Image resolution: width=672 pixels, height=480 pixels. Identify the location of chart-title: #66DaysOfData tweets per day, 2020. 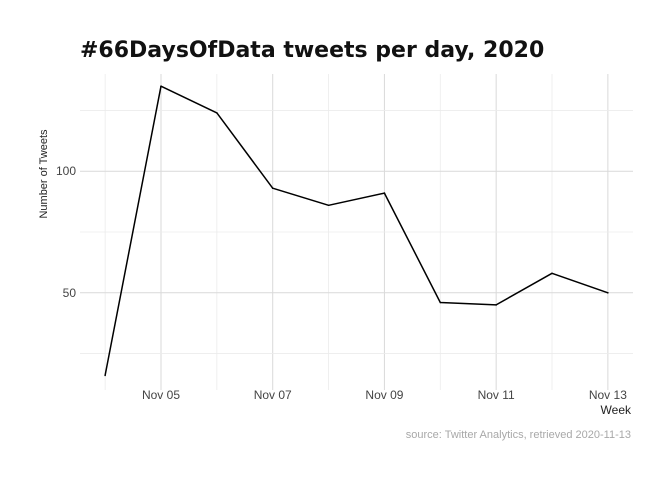
(312, 50).